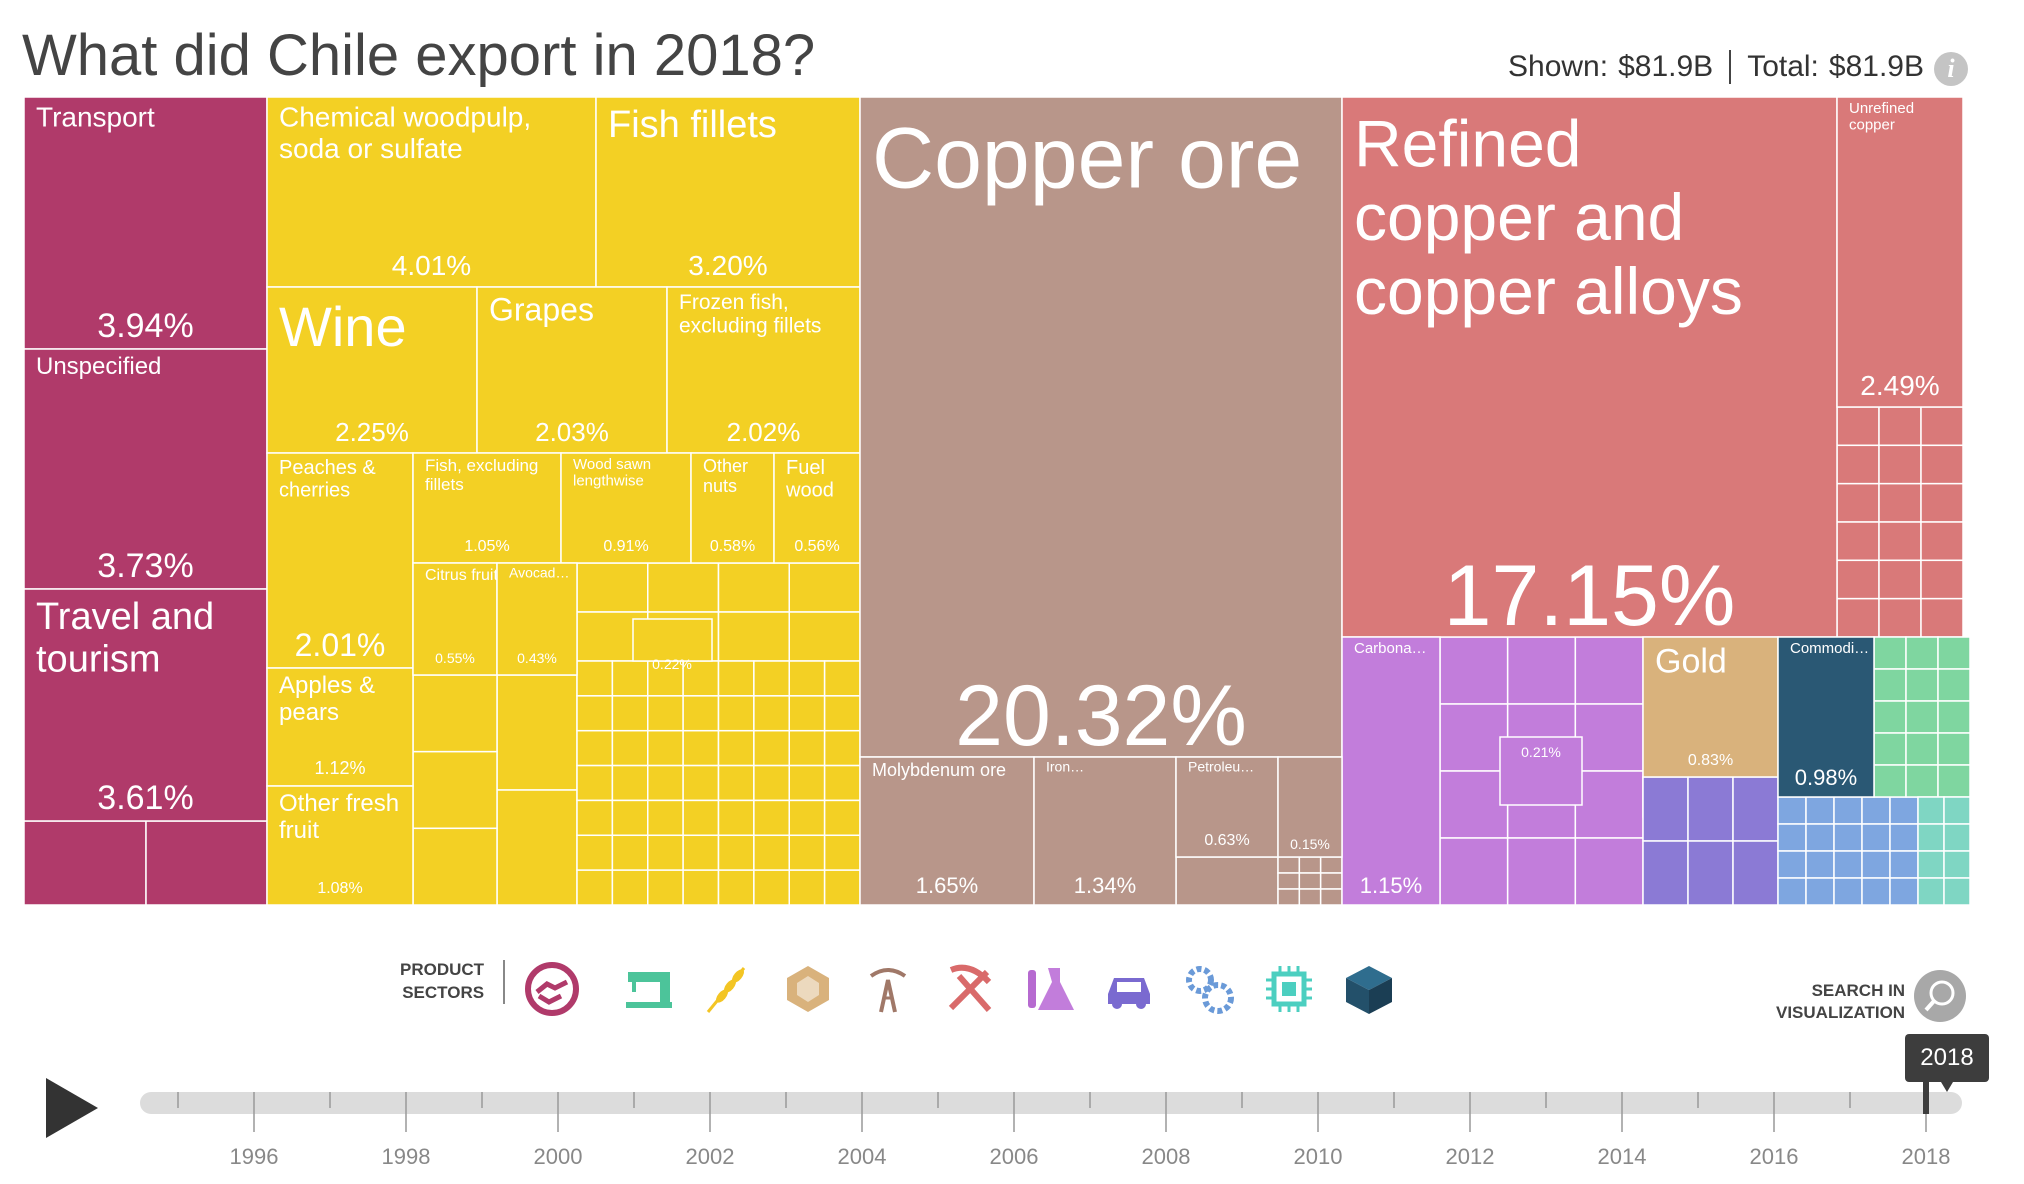  What do you see at coordinates (340, 560) in the screenshot?
I see `tile-peaches-cherries` at bounding box center [340, 560].